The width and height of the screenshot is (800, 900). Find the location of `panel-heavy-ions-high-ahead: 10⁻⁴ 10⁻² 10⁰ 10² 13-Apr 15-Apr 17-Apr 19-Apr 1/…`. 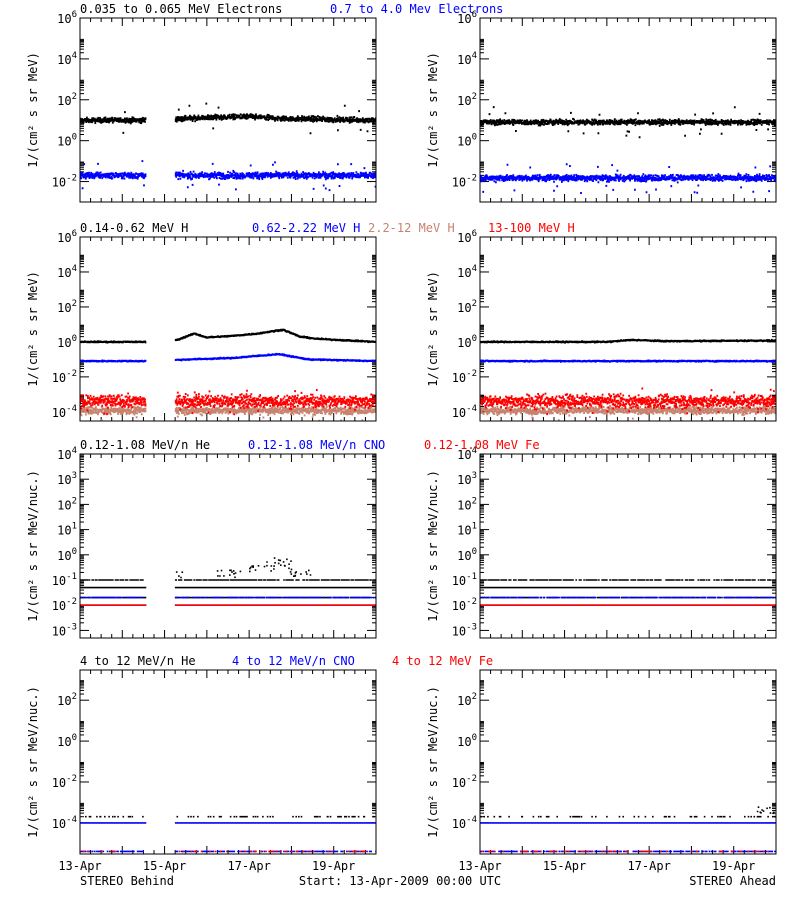

panel-heavy-ions-high-ahead: 10⁻⁴ 10⁻² 10⁰ 10² 13-Apr 15-Apr 17-Apr 19-Apr 1/… is located at coordinates (601, 771).